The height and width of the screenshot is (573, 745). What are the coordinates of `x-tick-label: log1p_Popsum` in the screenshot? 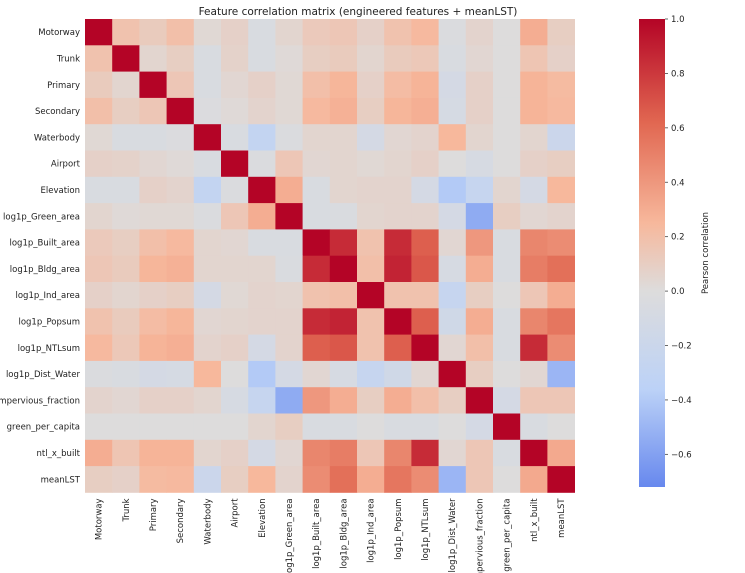 It's located at (399, 529).